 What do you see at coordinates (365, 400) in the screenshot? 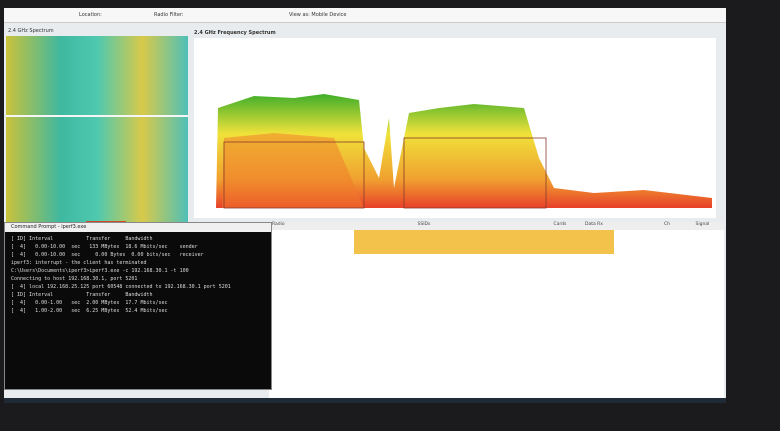
I see `taskbar` at bounding box center [365, 400].